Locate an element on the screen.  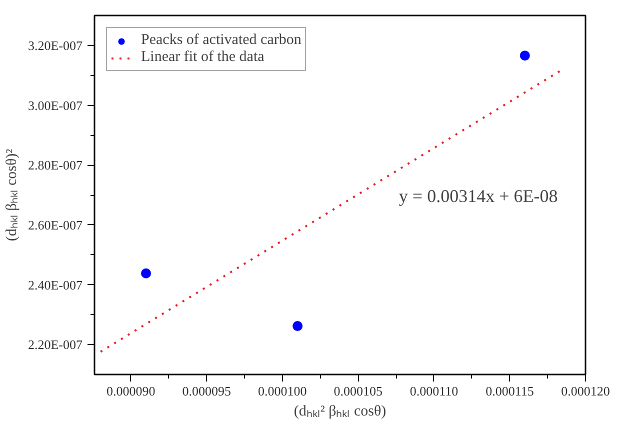
y-tick-label: 2.20E-007 is located at coordinates (55, 344).